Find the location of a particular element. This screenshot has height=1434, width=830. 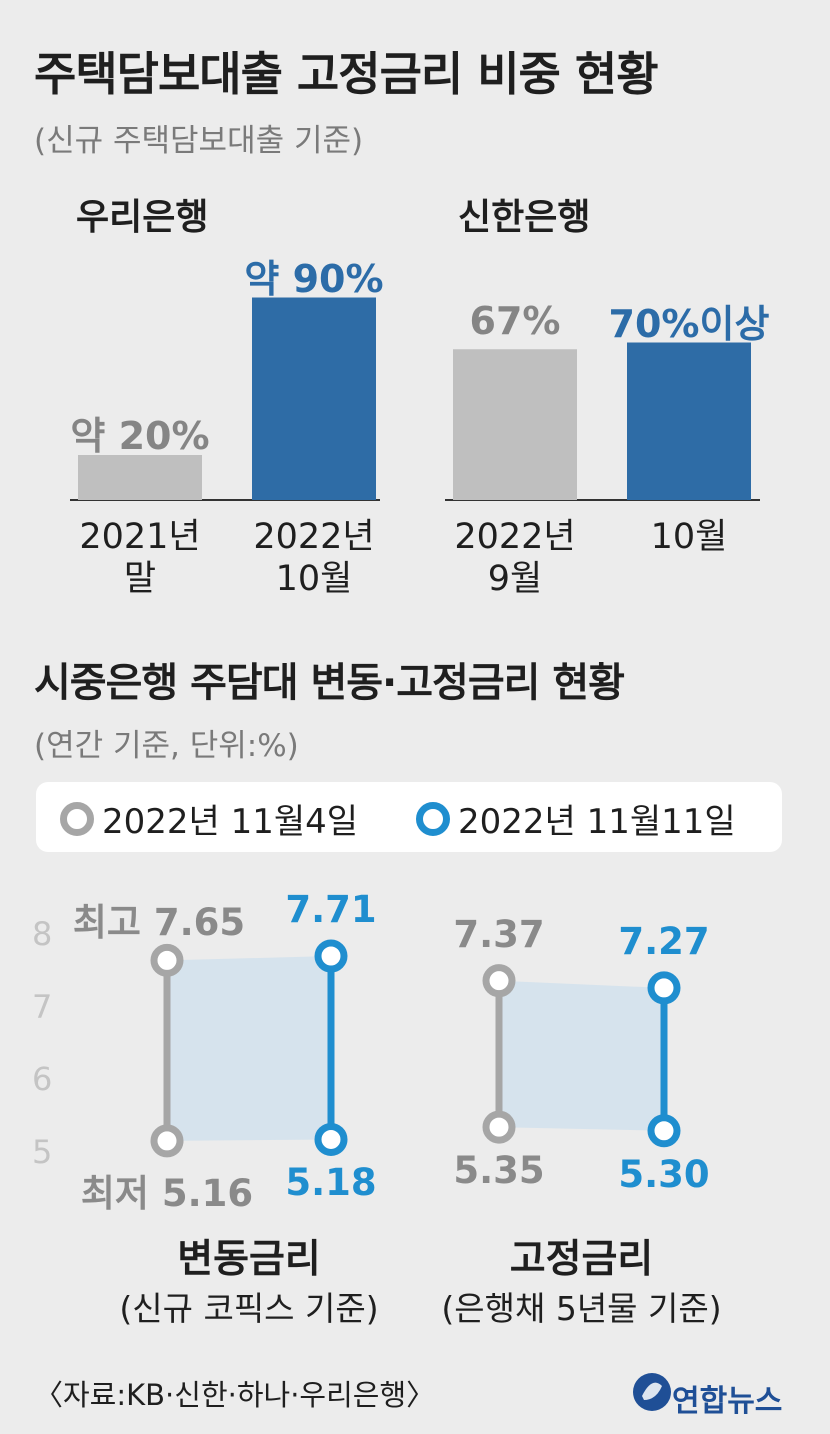

rate-range-chart is located at coordinates (415, 1048).